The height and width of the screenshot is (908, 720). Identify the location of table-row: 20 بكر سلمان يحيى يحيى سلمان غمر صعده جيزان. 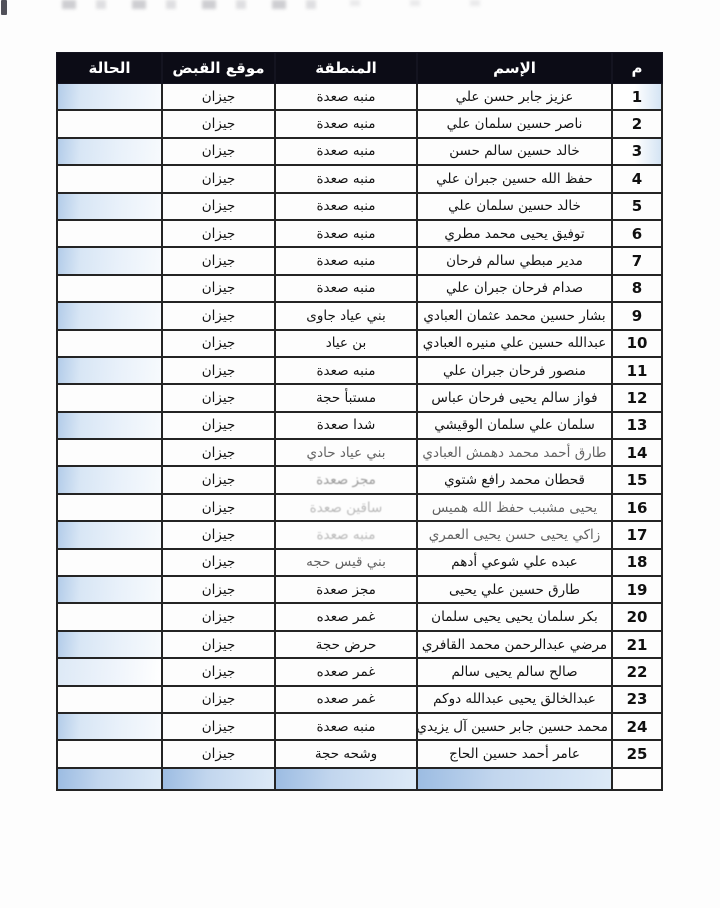
(359, 617).